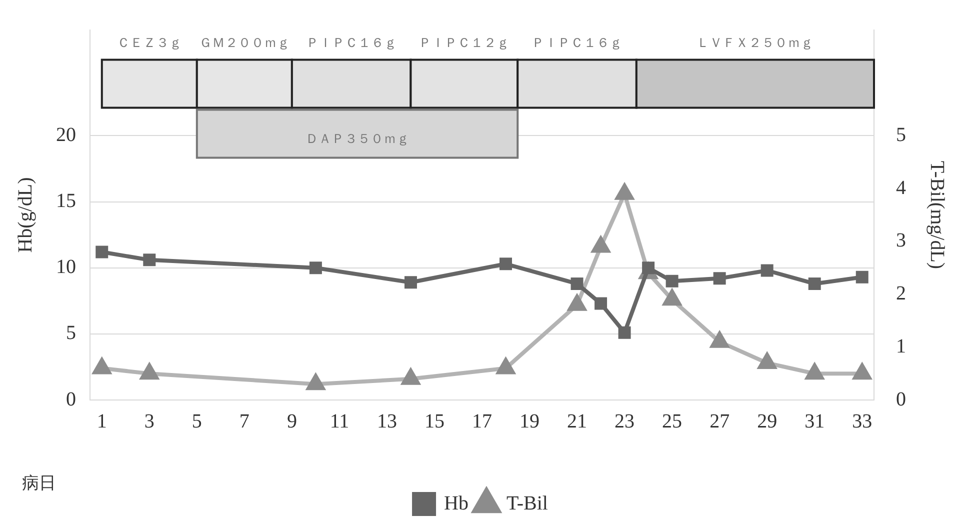 The image size is (962, 526). I want to click on x-tick-label: 15, so click(434, 421).